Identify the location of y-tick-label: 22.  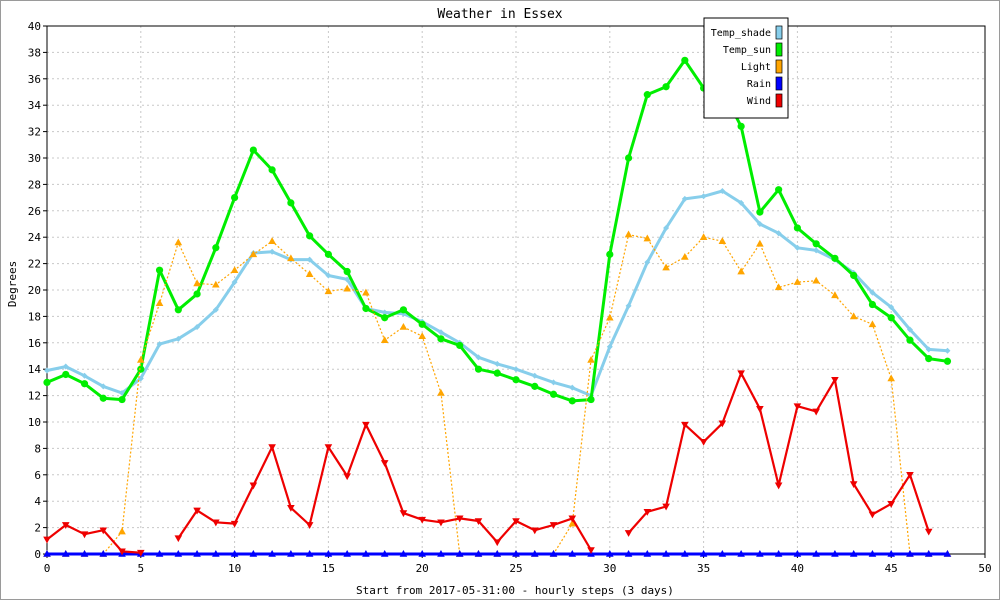
(34, 264).